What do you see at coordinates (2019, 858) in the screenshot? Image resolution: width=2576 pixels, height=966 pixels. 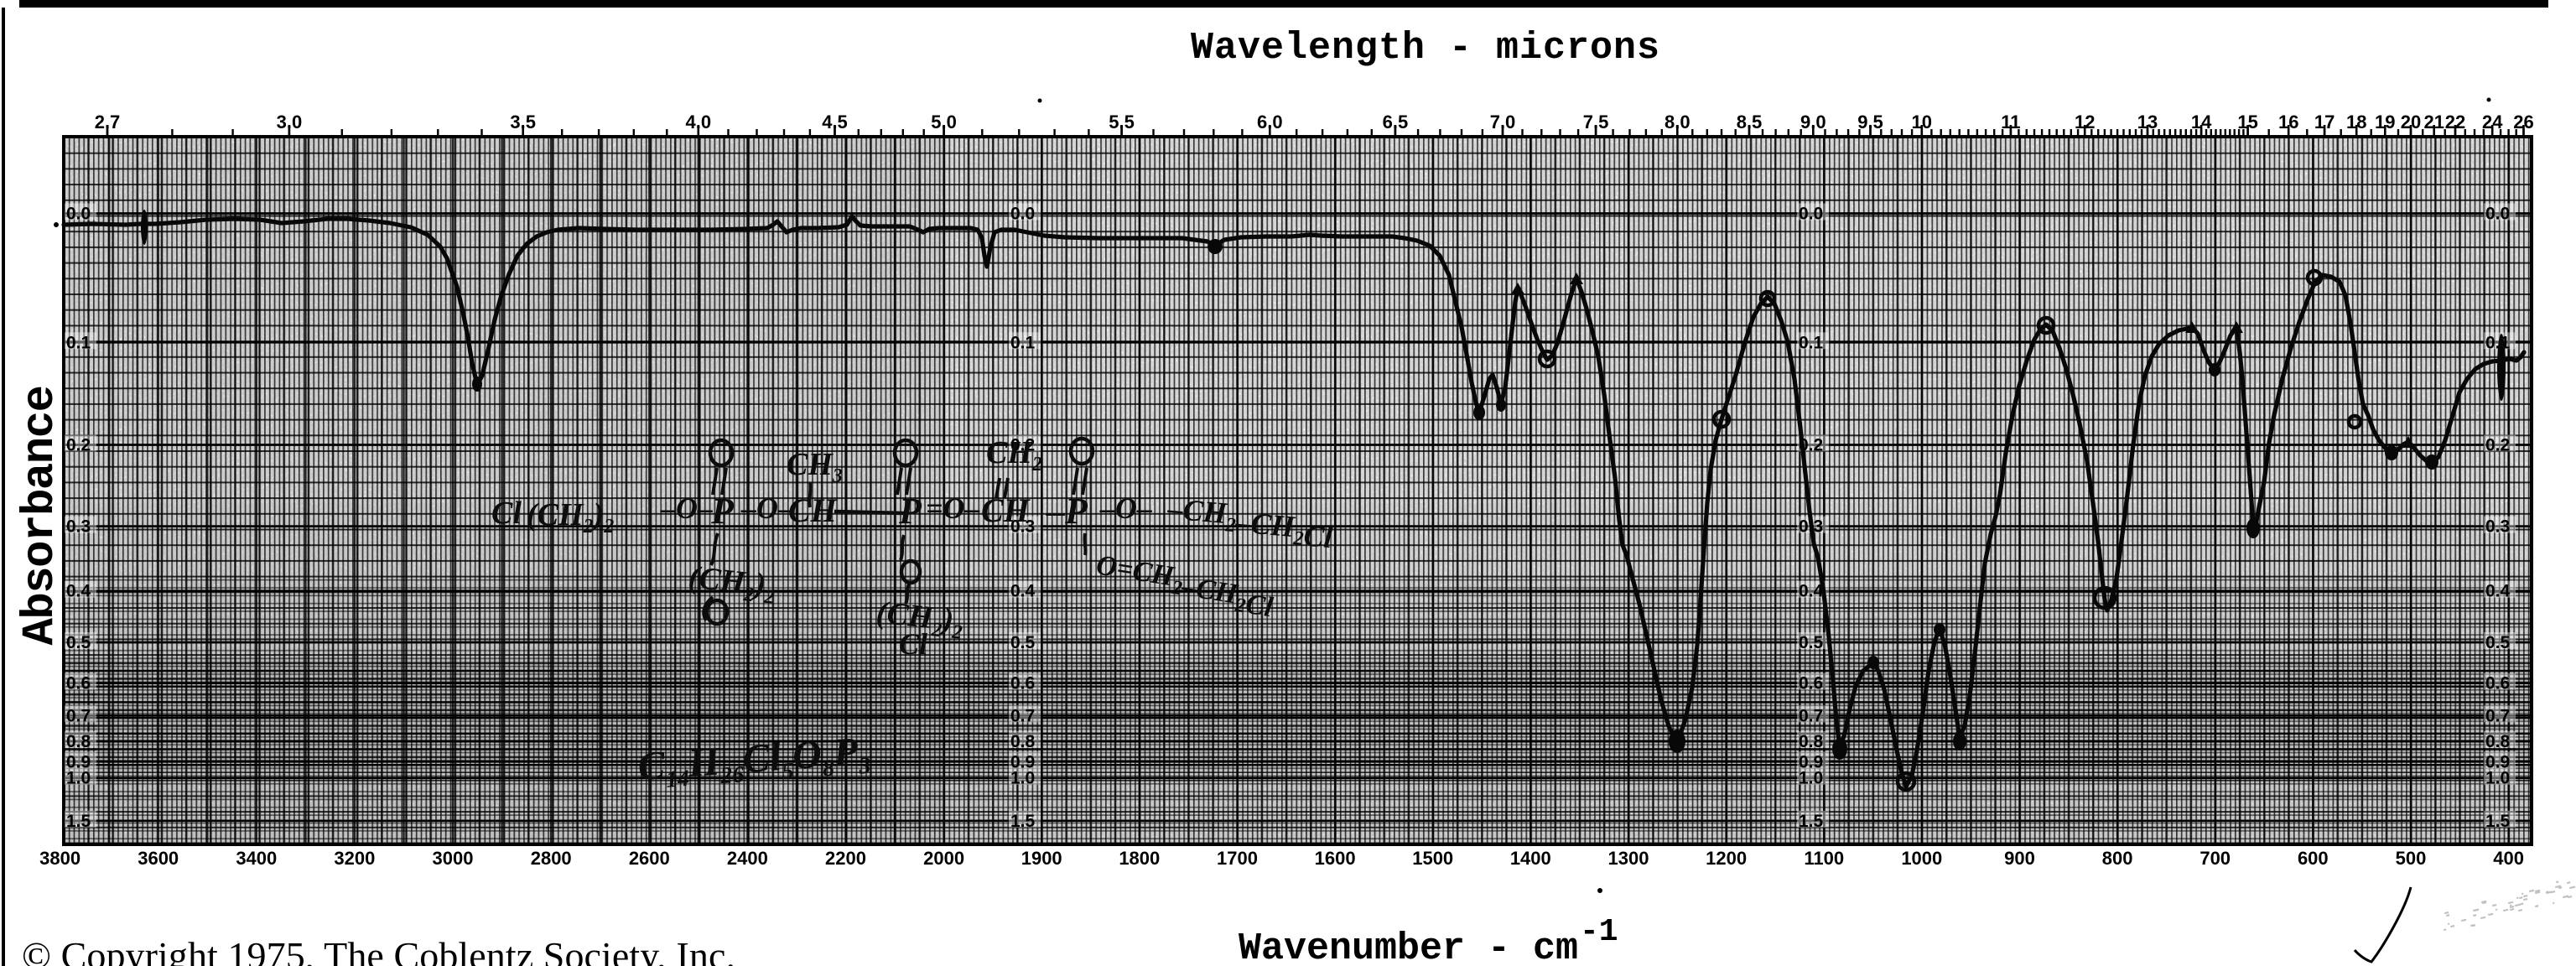 I see `svg-text: 900` at bounding box center [2019, 858].